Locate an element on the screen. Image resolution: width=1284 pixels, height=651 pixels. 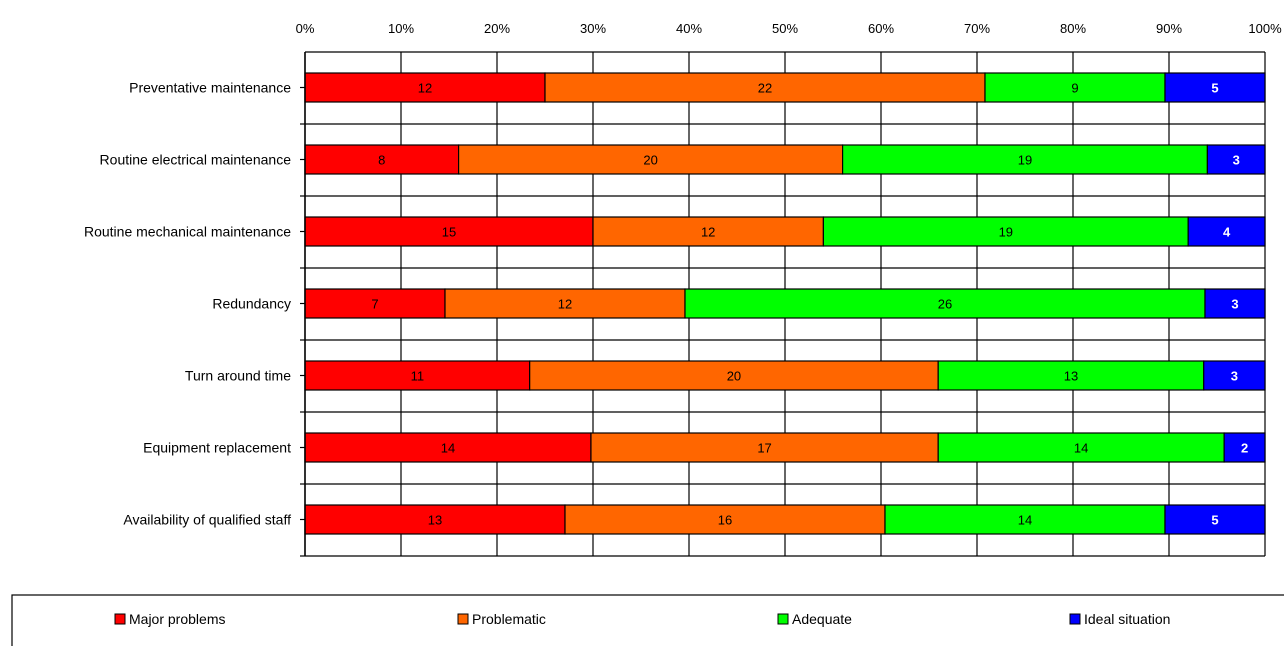
x-tick-label: 0% is located at coordinates (305, 28).